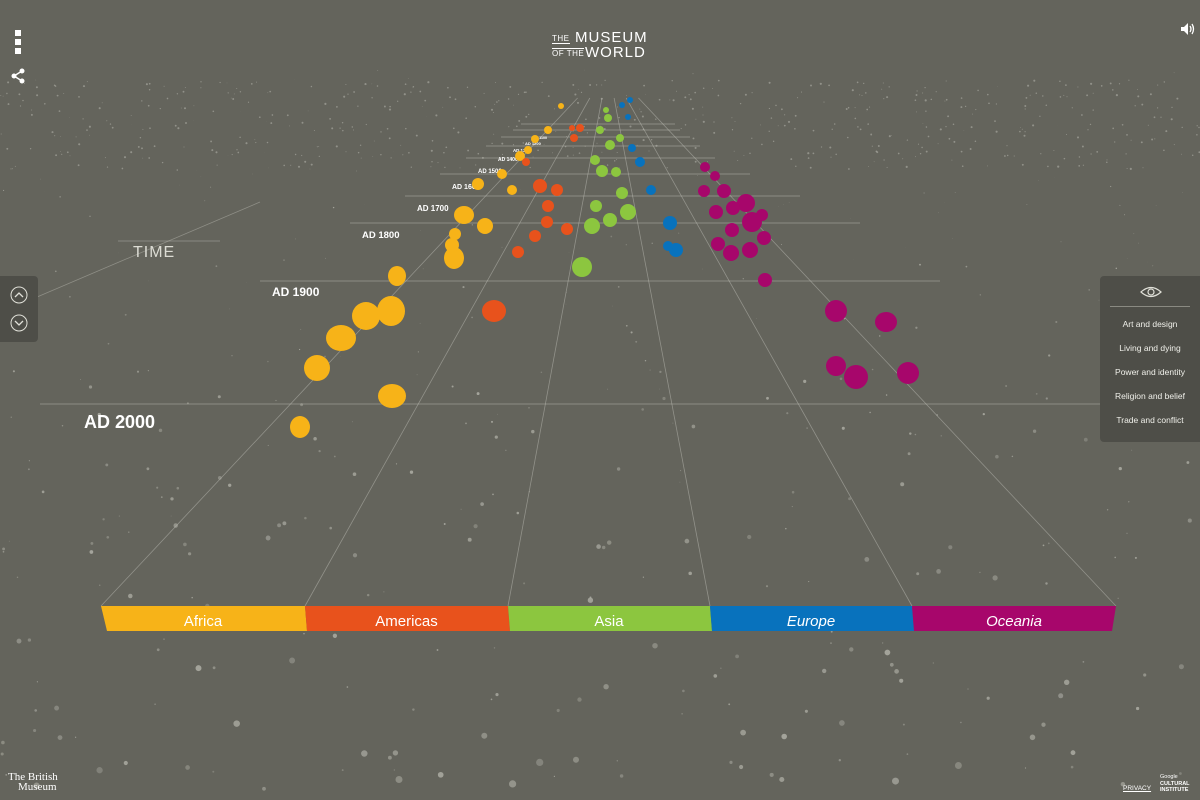 This screenshot has height=800, width=1200. I want to click on region-label: Americas, so click(406, 621).